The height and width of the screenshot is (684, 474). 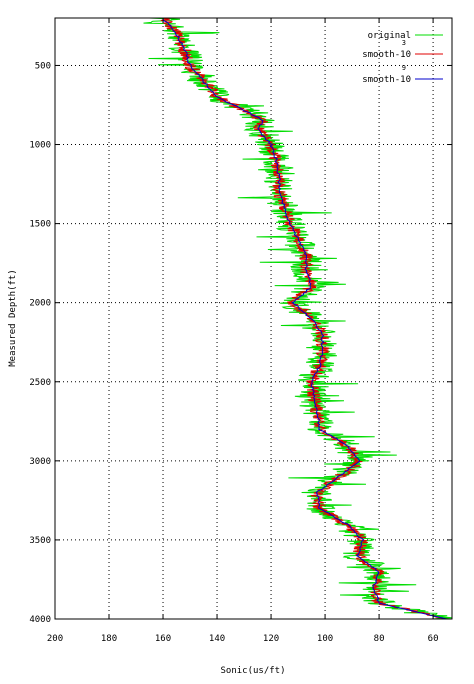 What do you see at coordinates (389, 36) in the screenshot?
I see `legend-label-original: original` at bounding box center [389, 36].